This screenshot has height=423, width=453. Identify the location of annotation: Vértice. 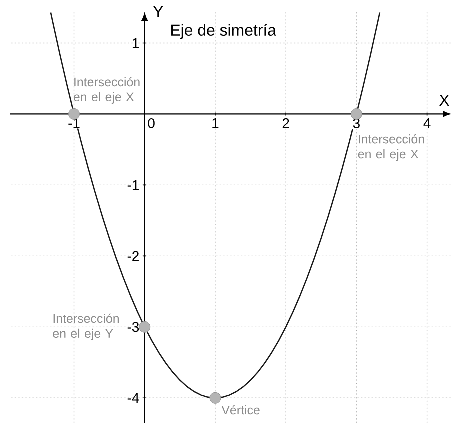
(241, 410).